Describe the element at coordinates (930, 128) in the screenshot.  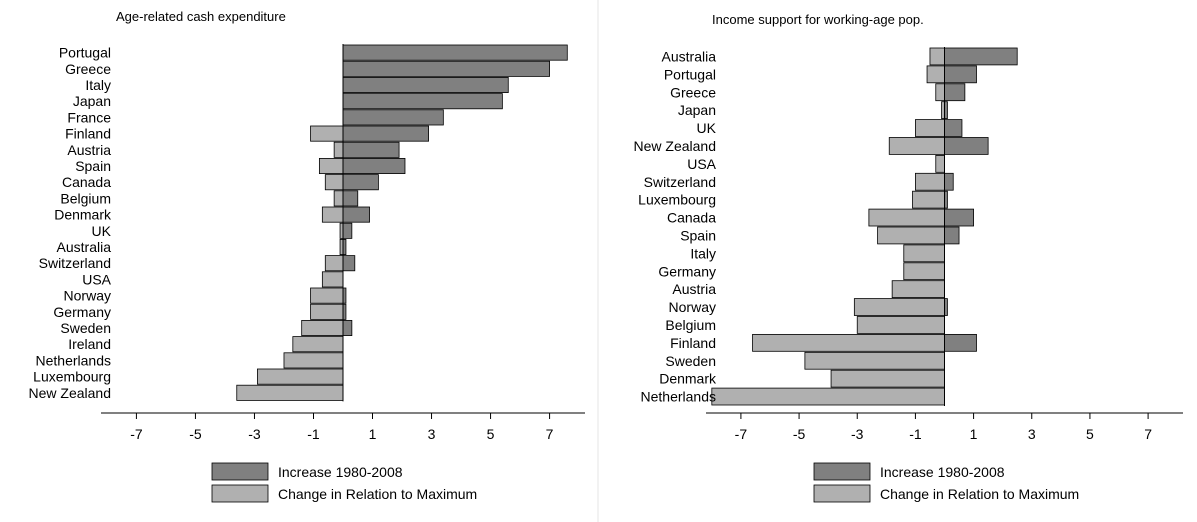
I see `bar-change-uk` at that location.